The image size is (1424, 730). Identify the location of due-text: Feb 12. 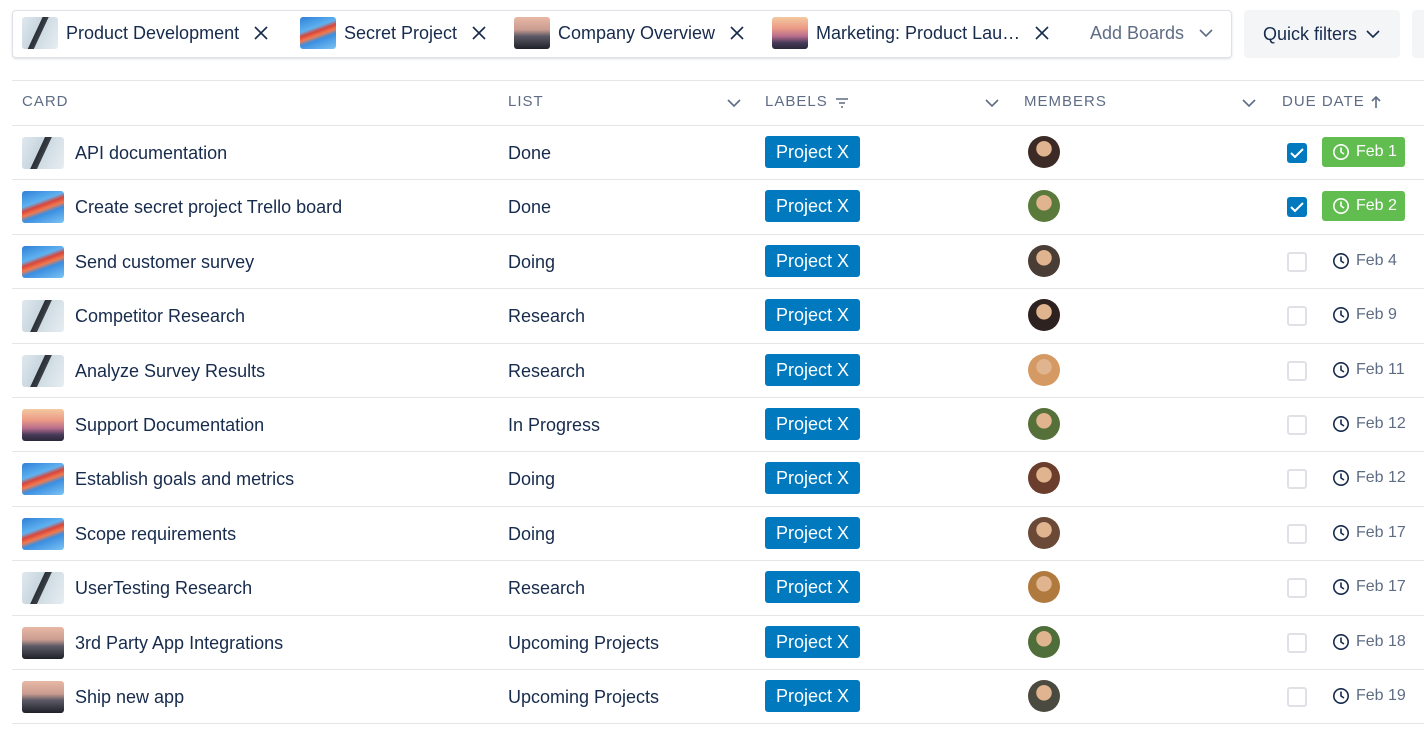
(1381, 423).